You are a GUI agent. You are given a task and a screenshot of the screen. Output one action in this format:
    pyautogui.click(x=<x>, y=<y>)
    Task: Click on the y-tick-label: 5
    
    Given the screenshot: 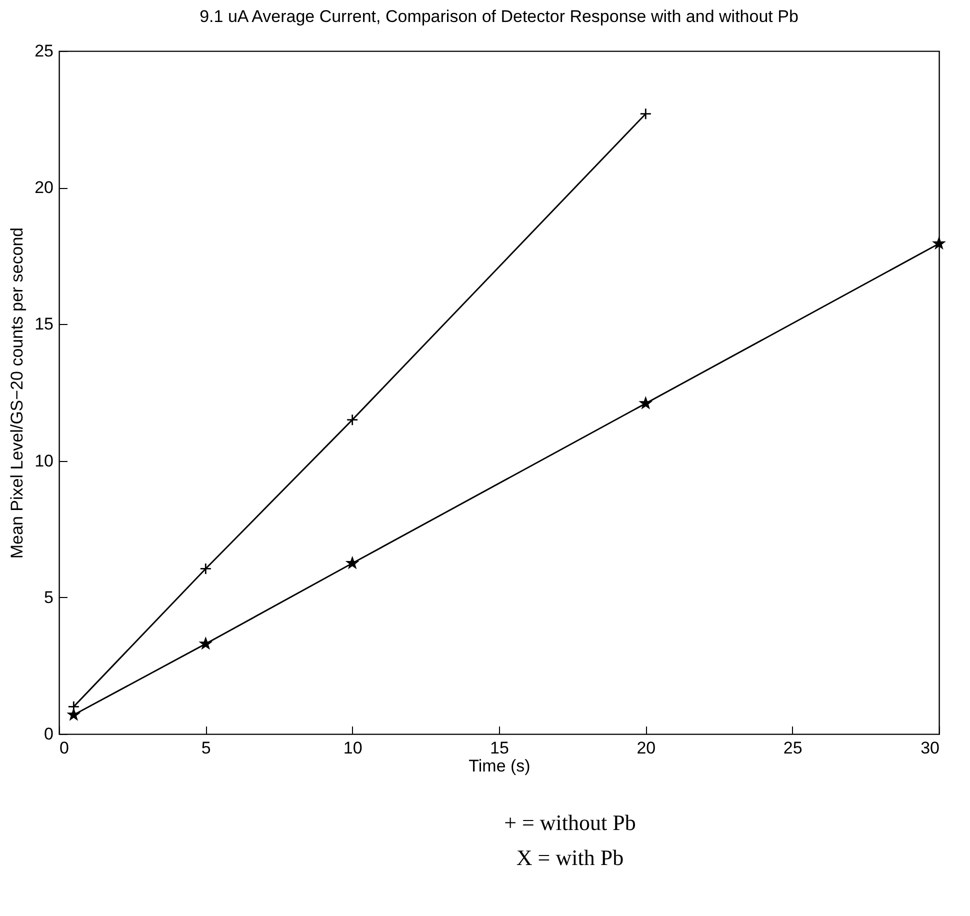 What is the action you would take?
    pyautogui.click(x=49, y=597)
    